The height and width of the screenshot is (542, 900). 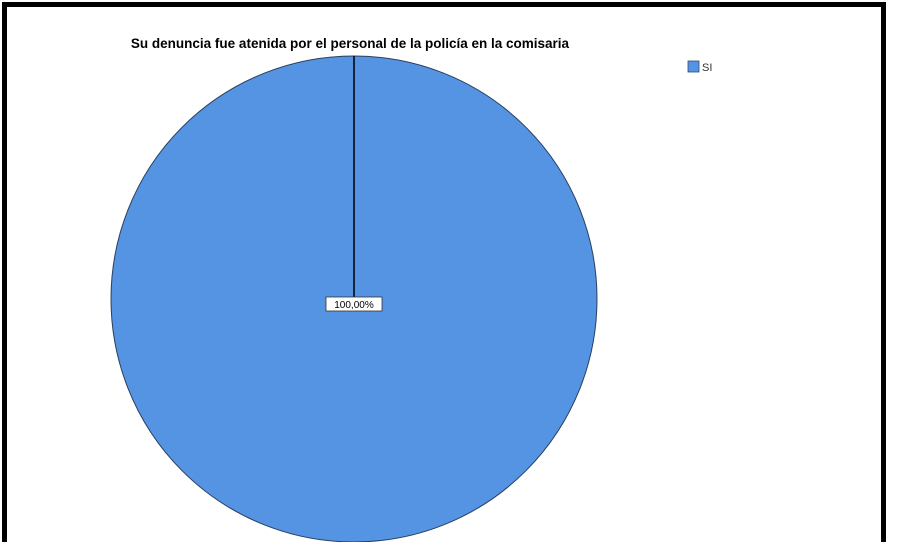 What do you see at coordinates (693, 66) in the screenshot?
I see `legend-swatch-si` at bounding box center [693, 66].